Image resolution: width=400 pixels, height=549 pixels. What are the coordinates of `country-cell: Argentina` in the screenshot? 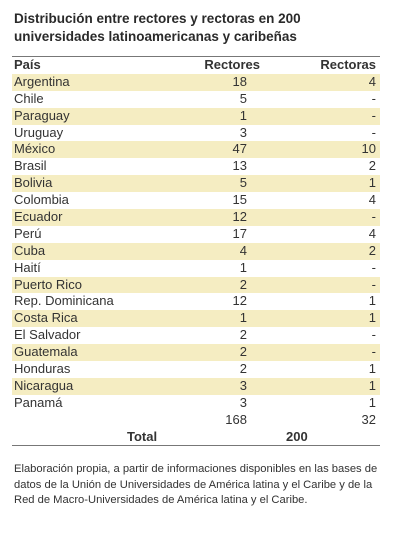 It's located at (42, 81).